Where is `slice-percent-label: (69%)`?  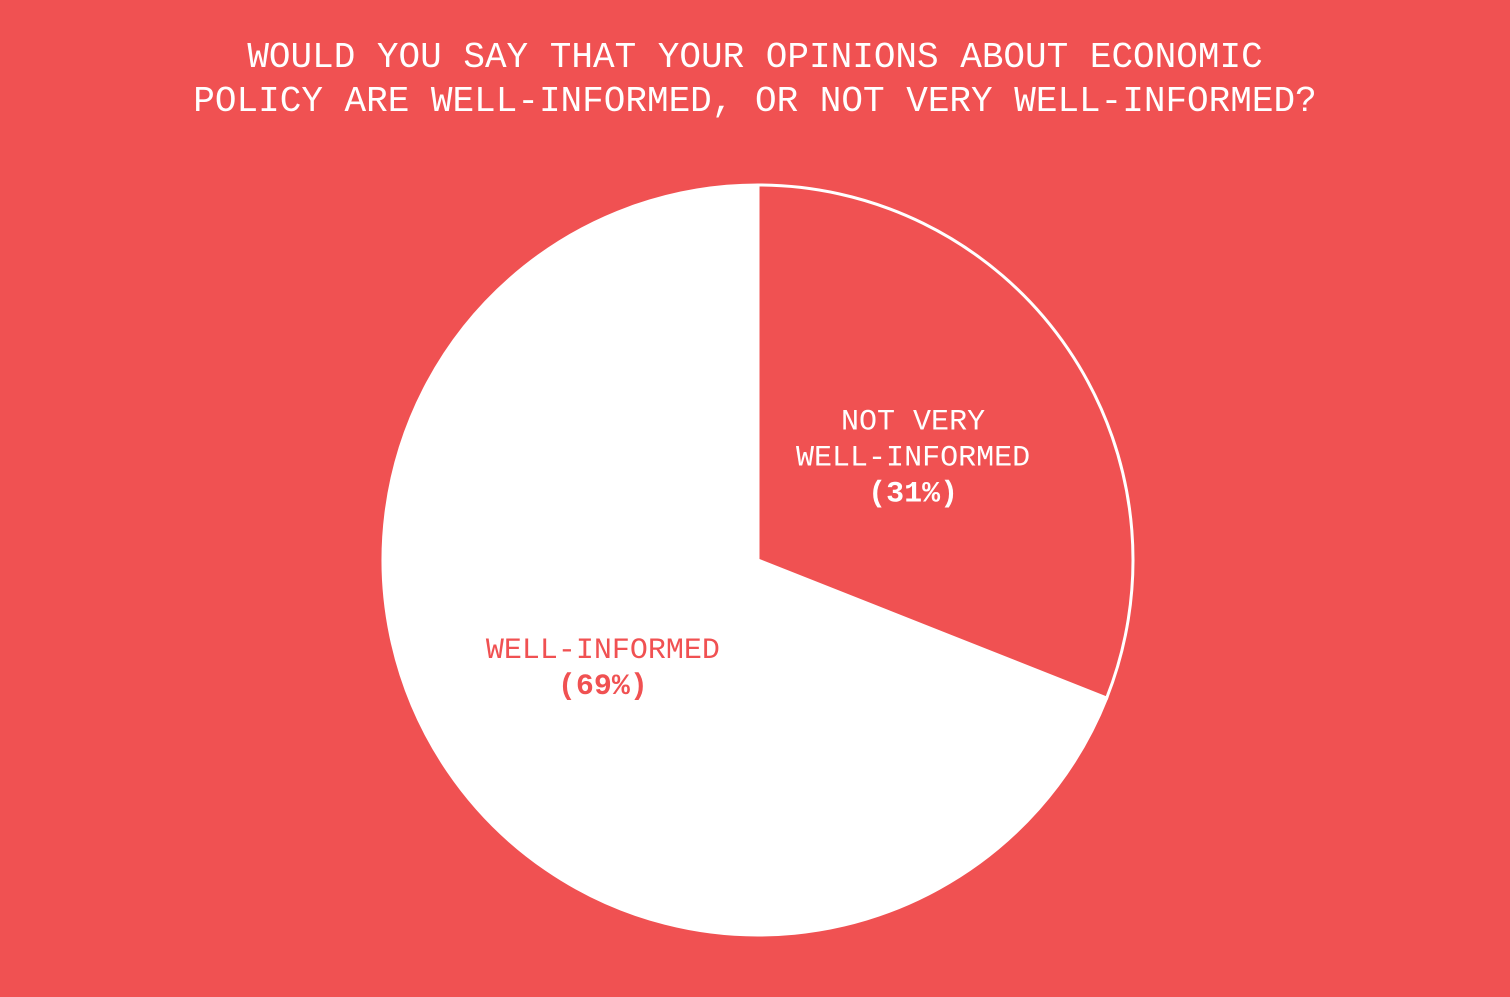 slice-percent-label: (69%) is located at coordinates (603, 687).